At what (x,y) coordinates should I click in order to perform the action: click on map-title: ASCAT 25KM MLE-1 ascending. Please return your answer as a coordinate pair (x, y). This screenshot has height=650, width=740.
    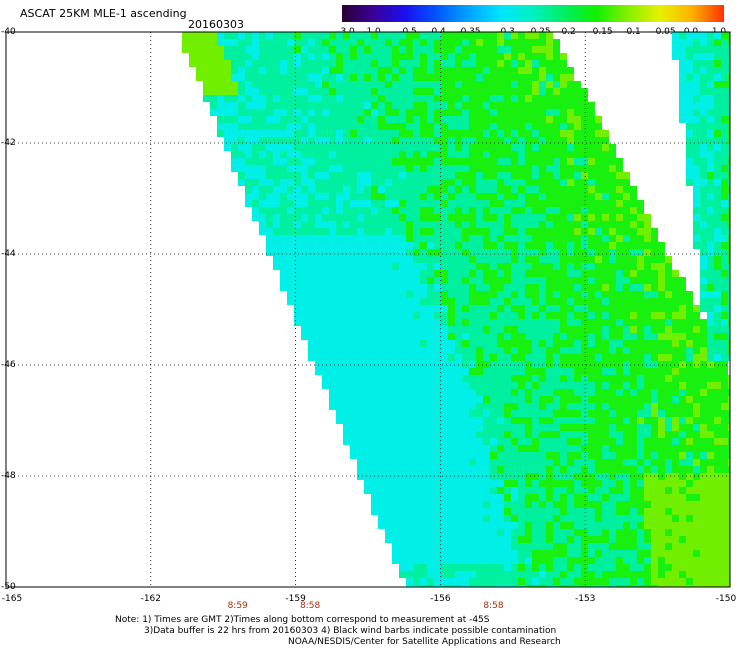
    Looking at the image, I should click on (103, 13).